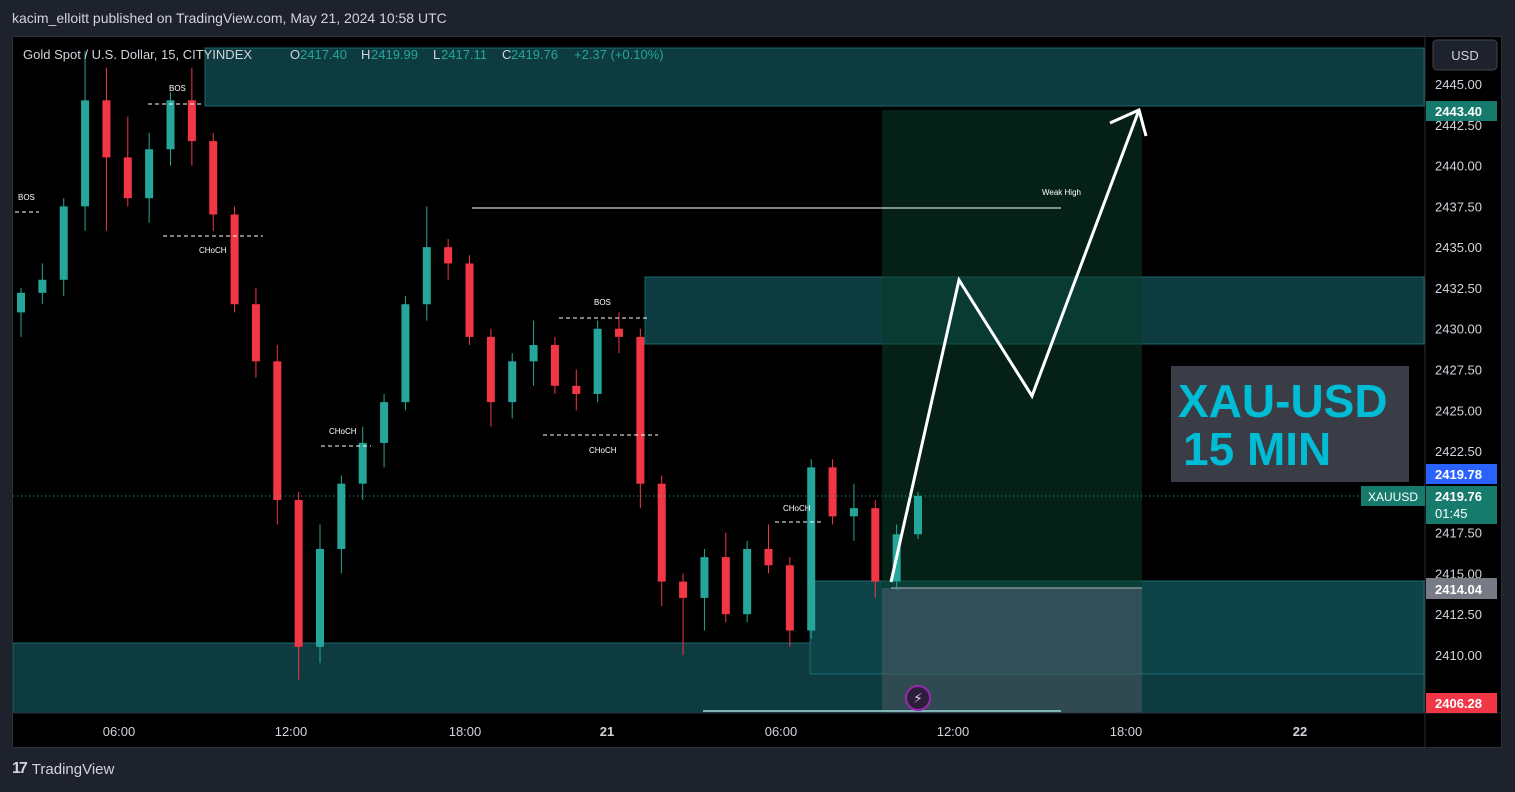  Describe the element at coordinates (365, 54) in the screenshot. I see `legend-h-label: H` at that location.